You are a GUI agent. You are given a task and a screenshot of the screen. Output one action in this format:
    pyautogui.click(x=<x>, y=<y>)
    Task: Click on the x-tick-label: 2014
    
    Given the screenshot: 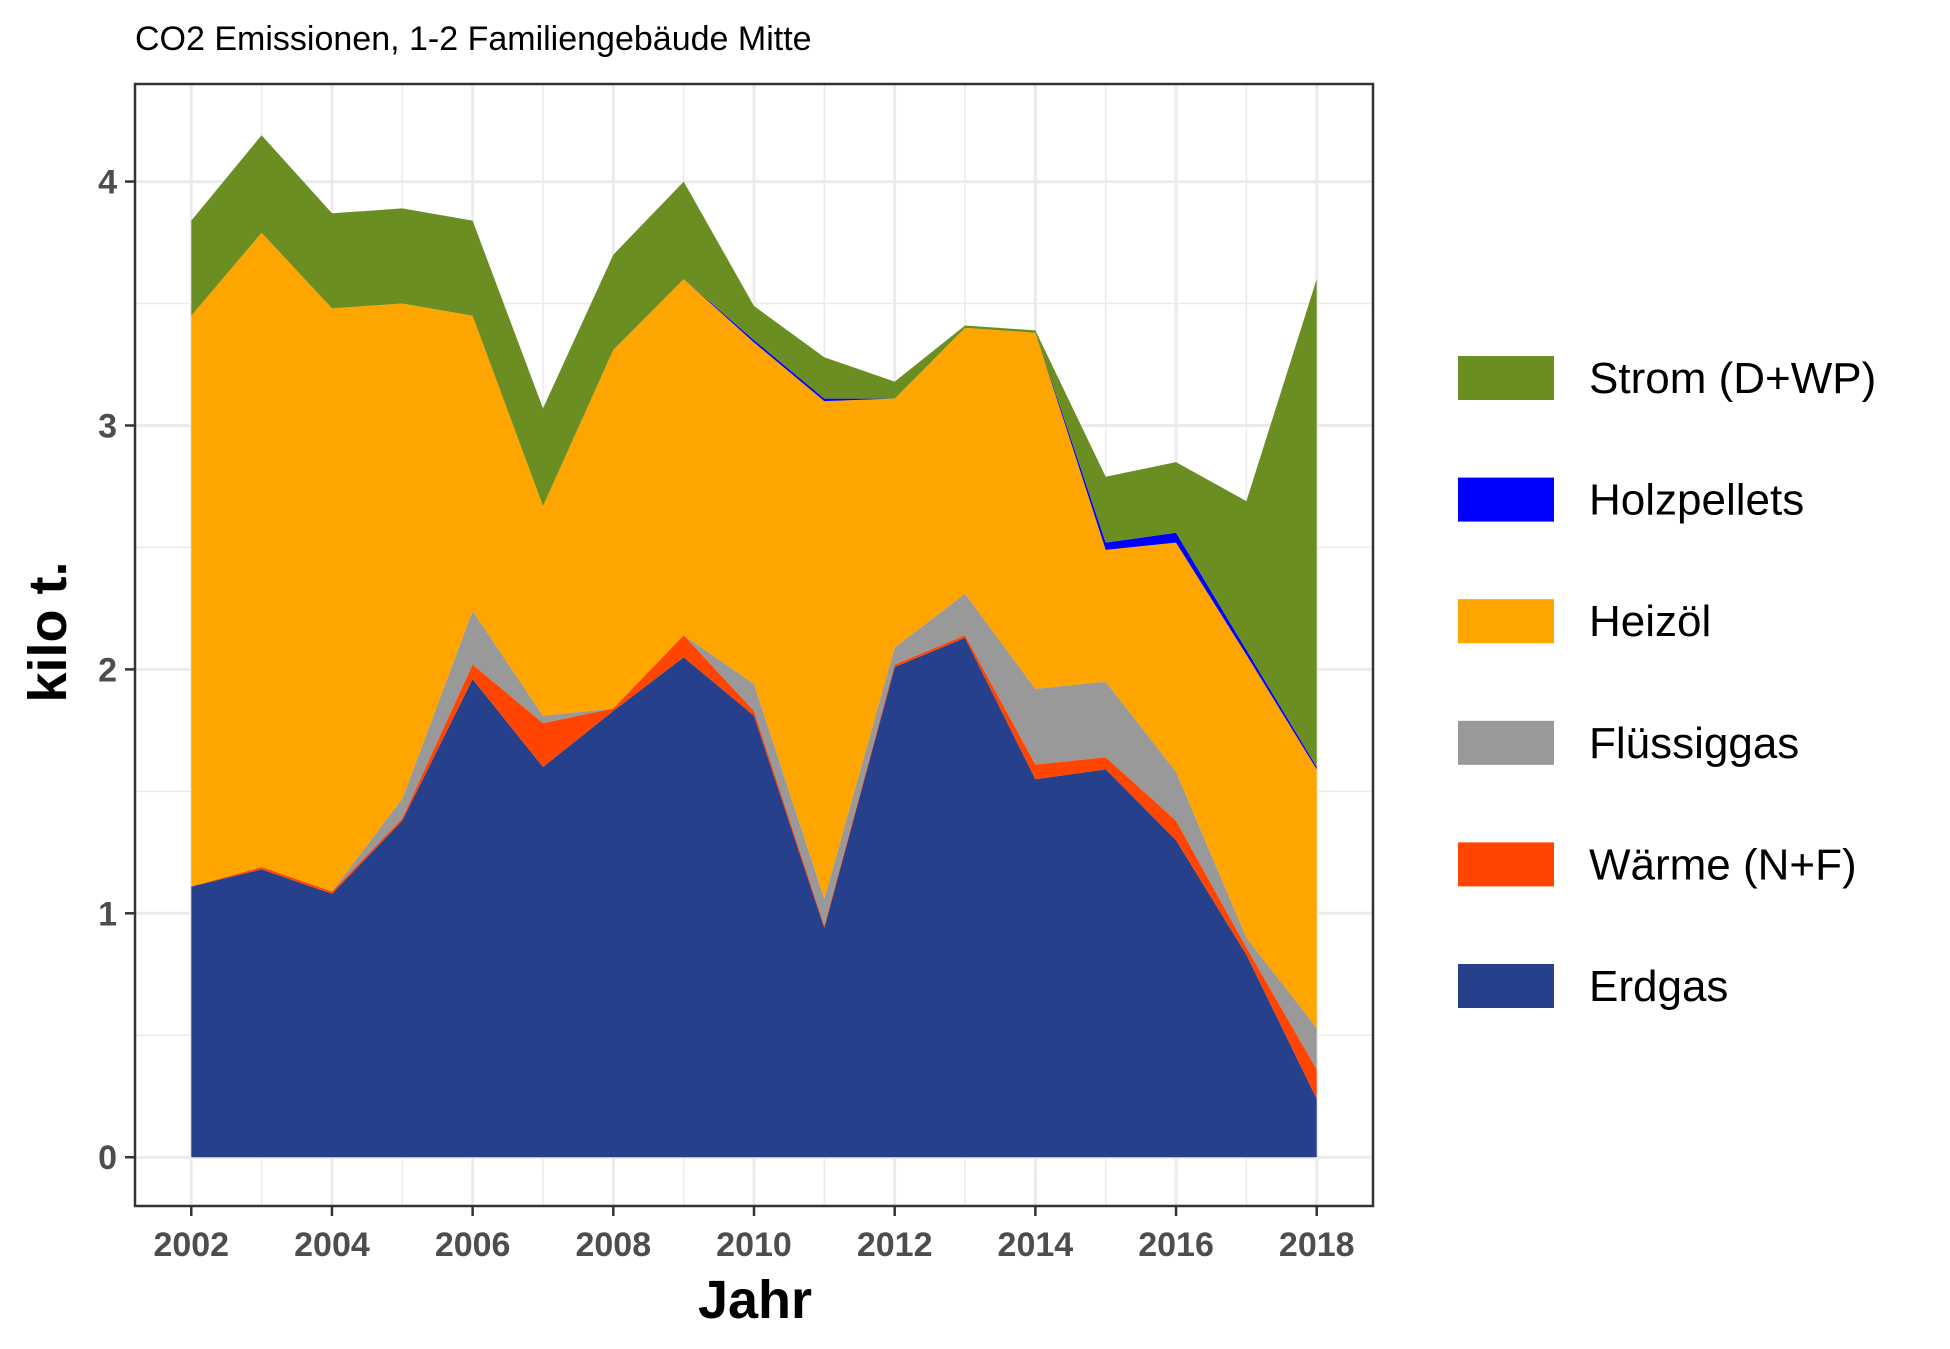 What is the action you would take?
    pyautogui.click(x=1036, y=1245)
    